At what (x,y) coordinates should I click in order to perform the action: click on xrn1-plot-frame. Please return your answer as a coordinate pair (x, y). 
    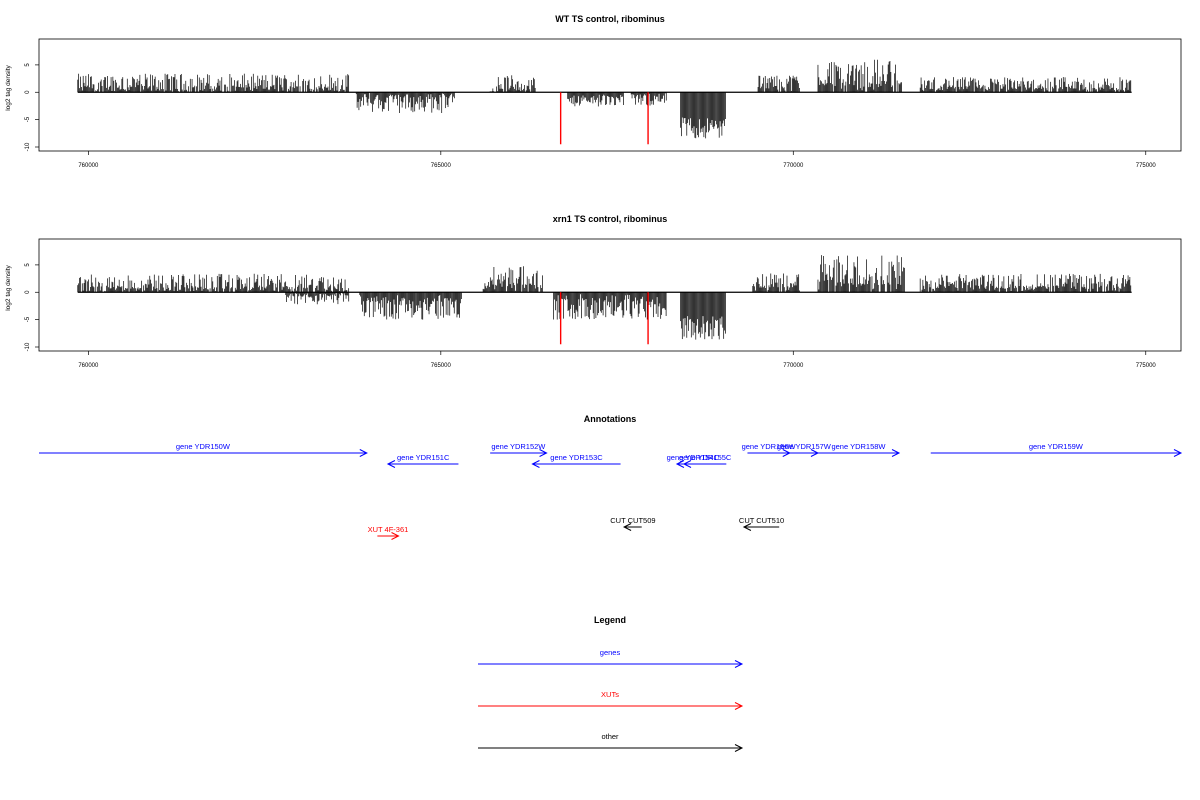
    Looking at the image, I should click on (610, 295).